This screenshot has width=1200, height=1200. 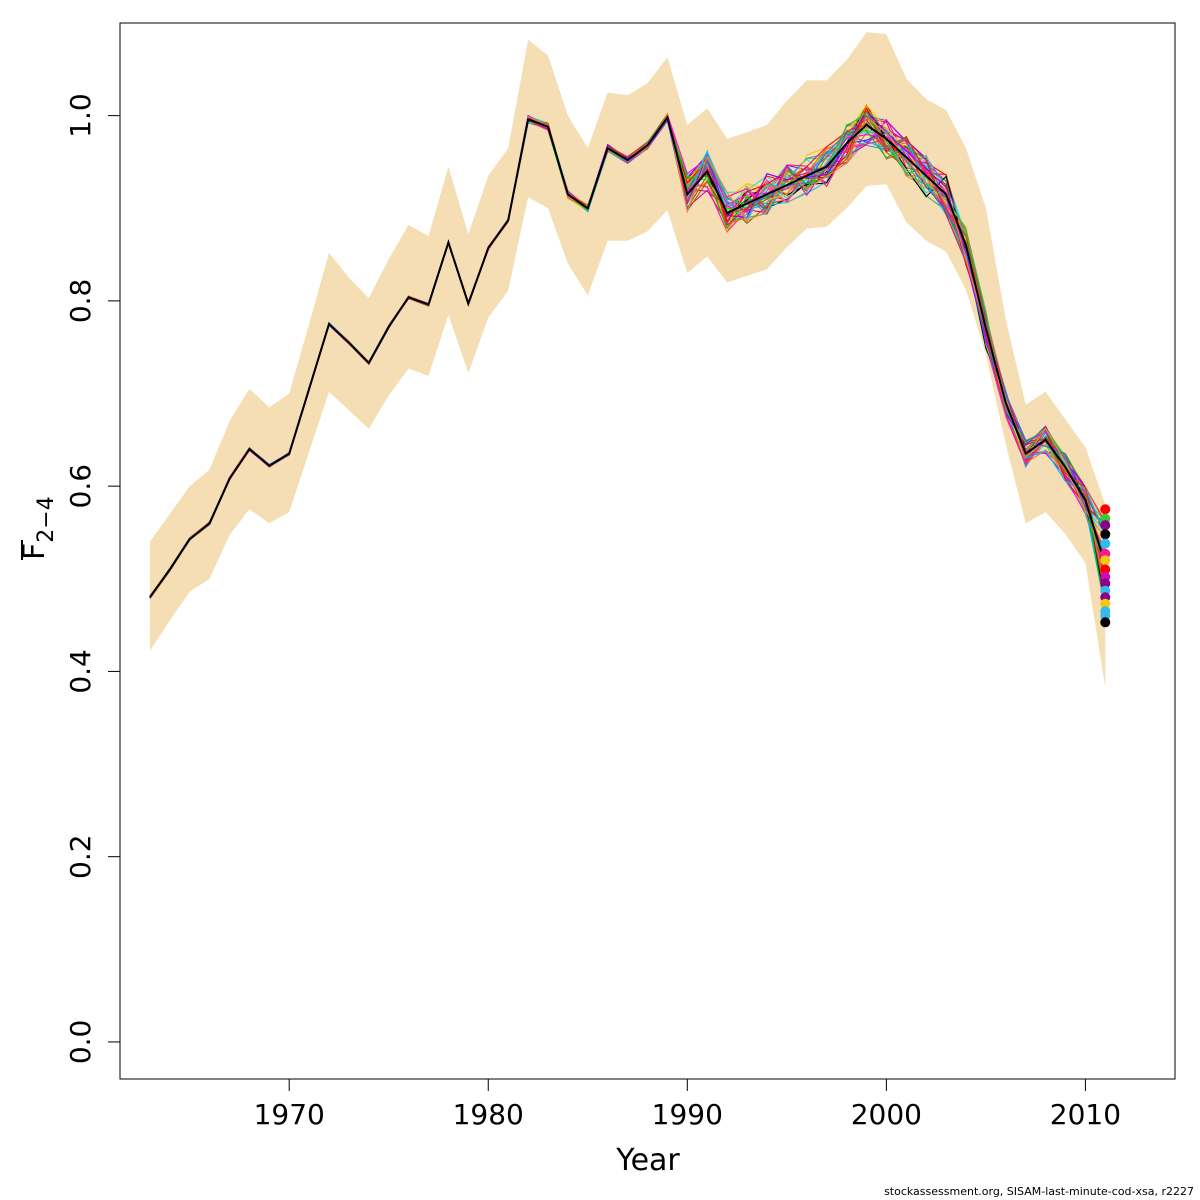 I want to click on y-axis-title: F2−4, so click(x=38, y=528).